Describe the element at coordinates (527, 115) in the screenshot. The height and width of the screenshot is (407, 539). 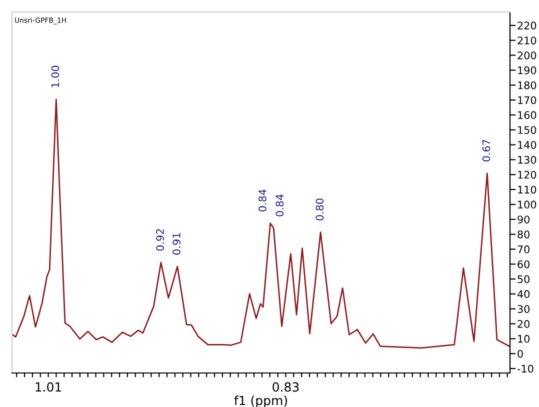
I see `y-tick-label: 160` at that location.